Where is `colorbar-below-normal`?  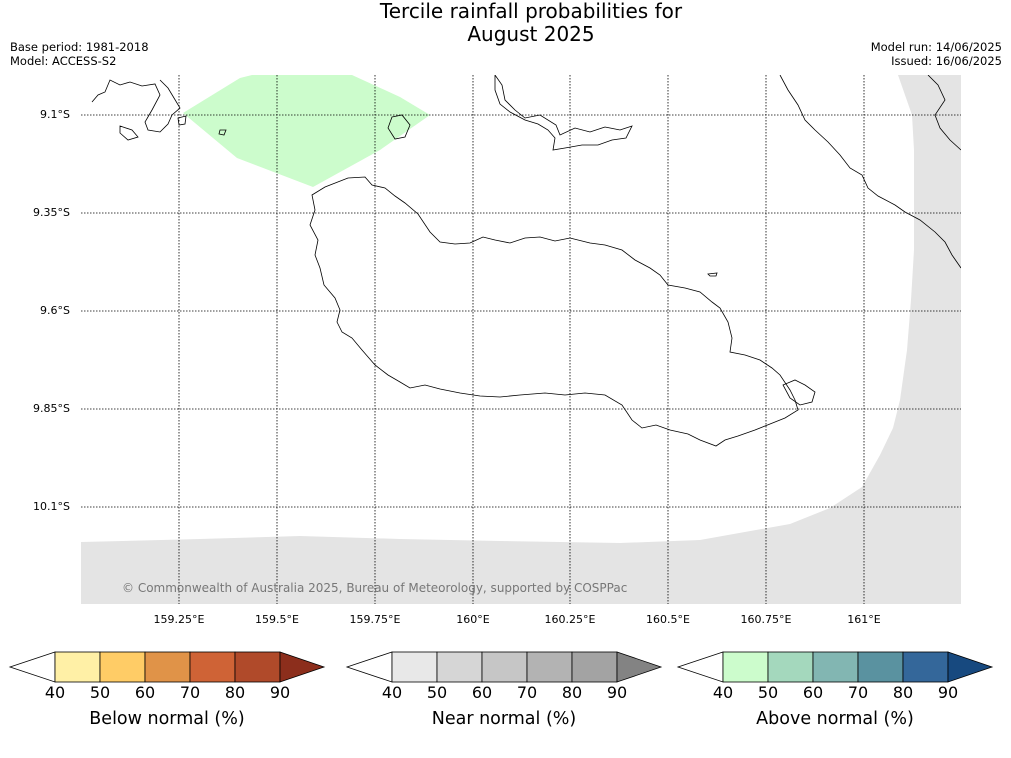 colorbar-below-normal is located at coordinates (167, 667).